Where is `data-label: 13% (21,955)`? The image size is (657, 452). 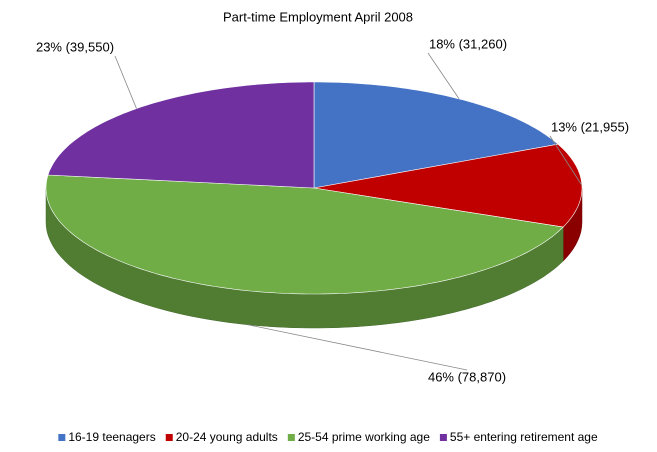
data-label: 13% (21,955) is located at coordinates (590, 126).